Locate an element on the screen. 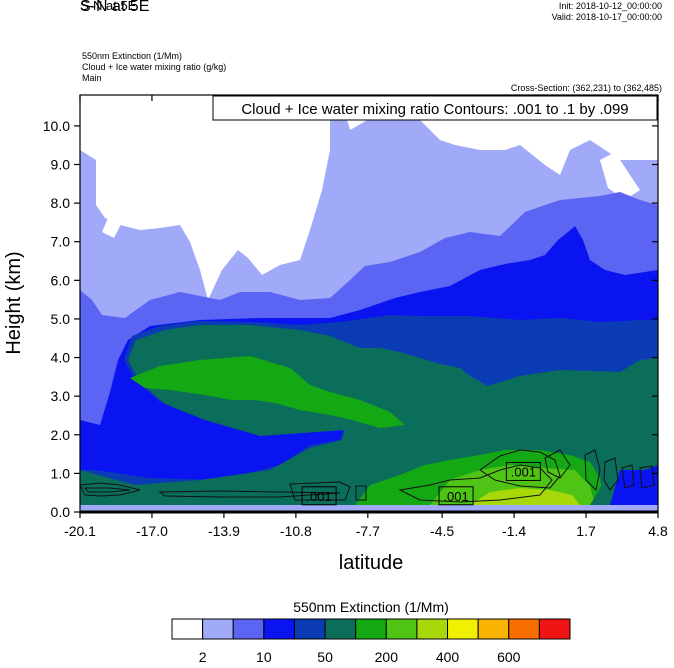 The width and height of the screenshot is (674, 668). x-tick-label: 1.7 is located at coordinates (586, 531).